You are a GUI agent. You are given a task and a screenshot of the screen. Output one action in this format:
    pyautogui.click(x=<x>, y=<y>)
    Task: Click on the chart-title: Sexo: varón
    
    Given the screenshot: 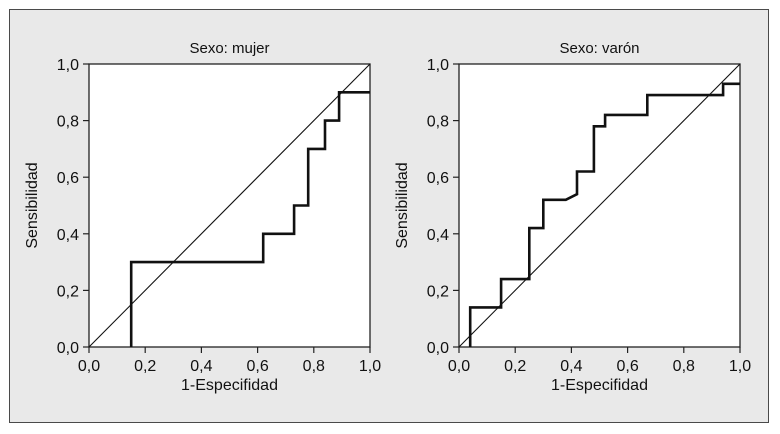 What is the action you would take?
    pyautogui.click(x=599, y=48)
    